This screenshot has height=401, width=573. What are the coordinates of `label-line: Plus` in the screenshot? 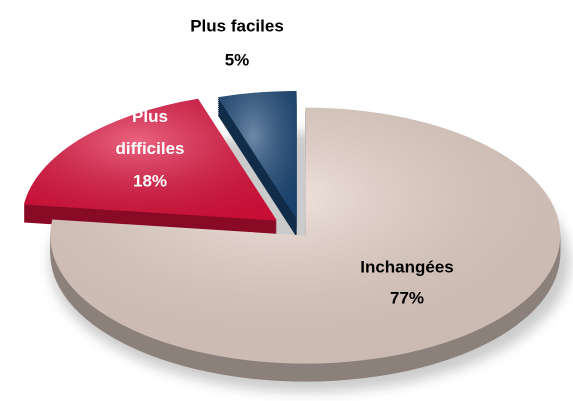 It's located at (150, 116).